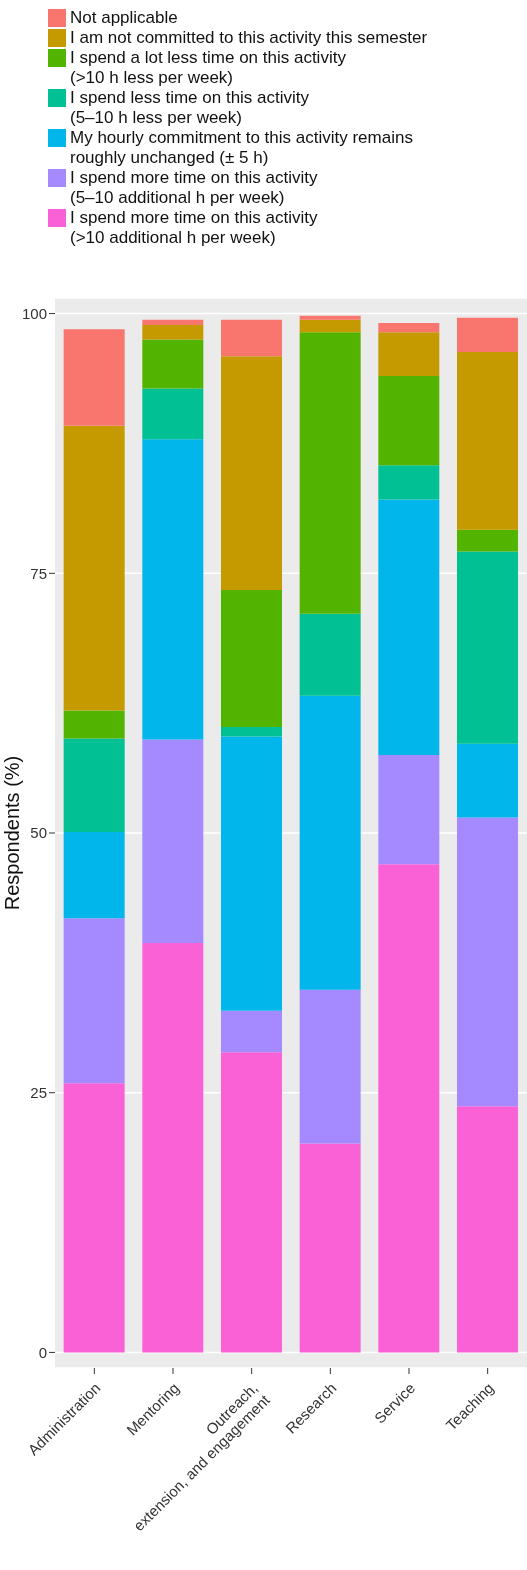 This screenshot has height=1570, width=527. Describe the element at coordinates (42, 1352) in the screenshot. I see `y-tick-label: 0` at that location.